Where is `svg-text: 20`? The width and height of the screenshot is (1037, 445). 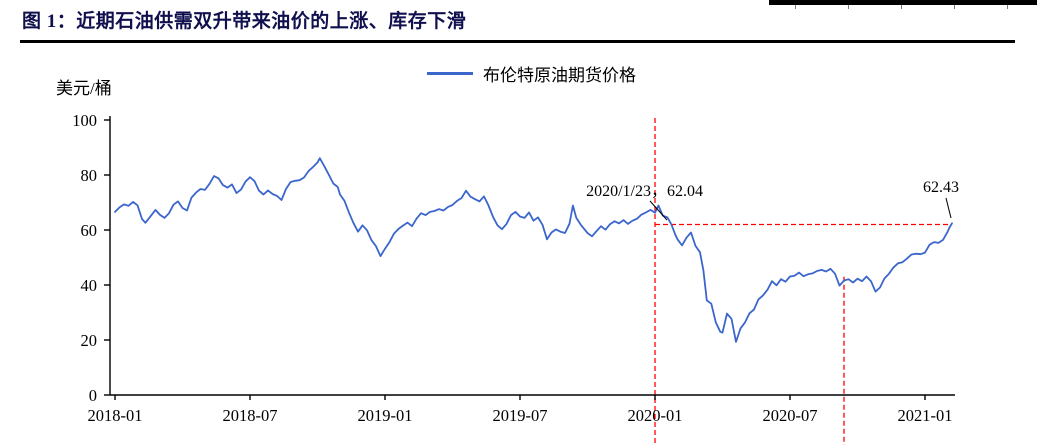
svg-text: 20 is located at coordinates (89, 340).